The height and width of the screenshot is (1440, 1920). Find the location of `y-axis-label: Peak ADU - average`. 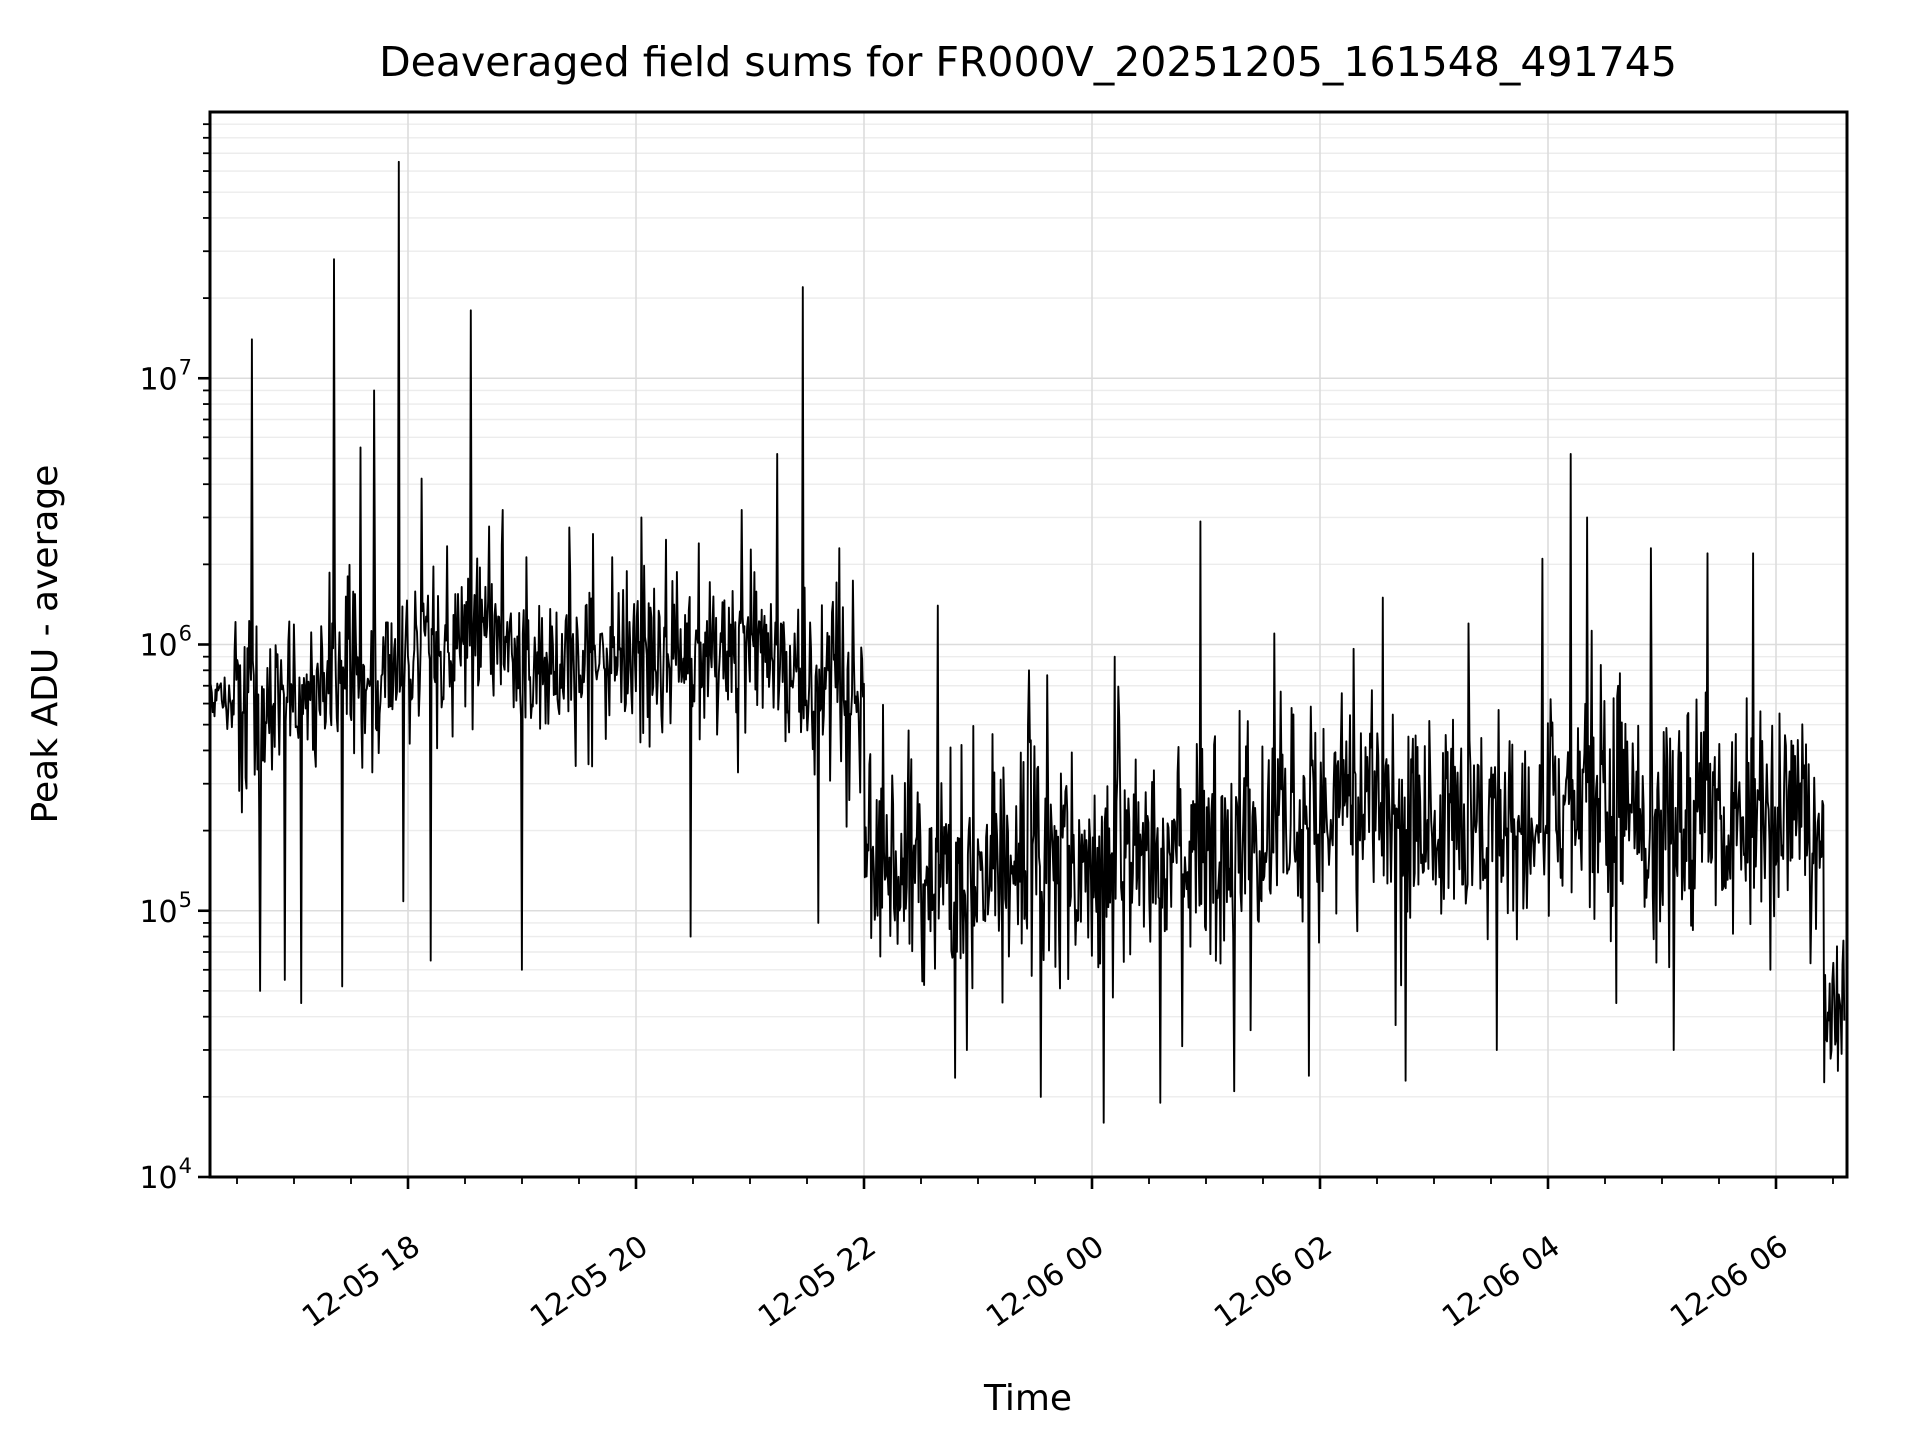

y-axis-label: Peak ADU - average is located at coordinates (45, 644).